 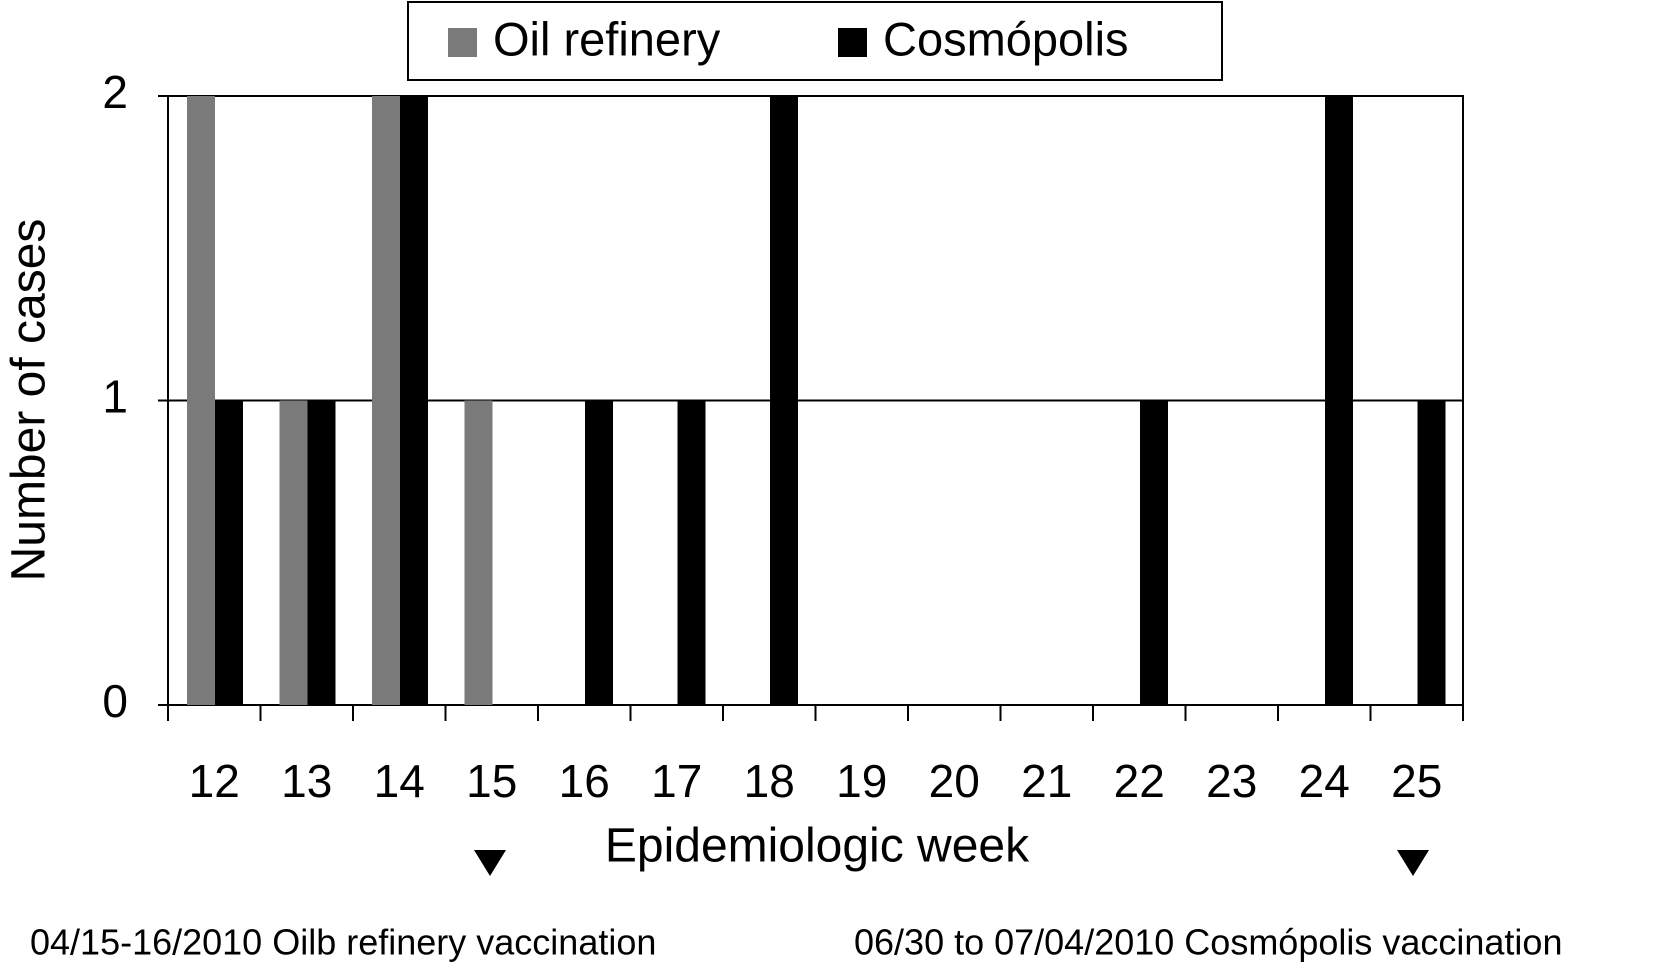 I want to click on x-axis-title: Epidemiologic week, so click(x=817, y=846).